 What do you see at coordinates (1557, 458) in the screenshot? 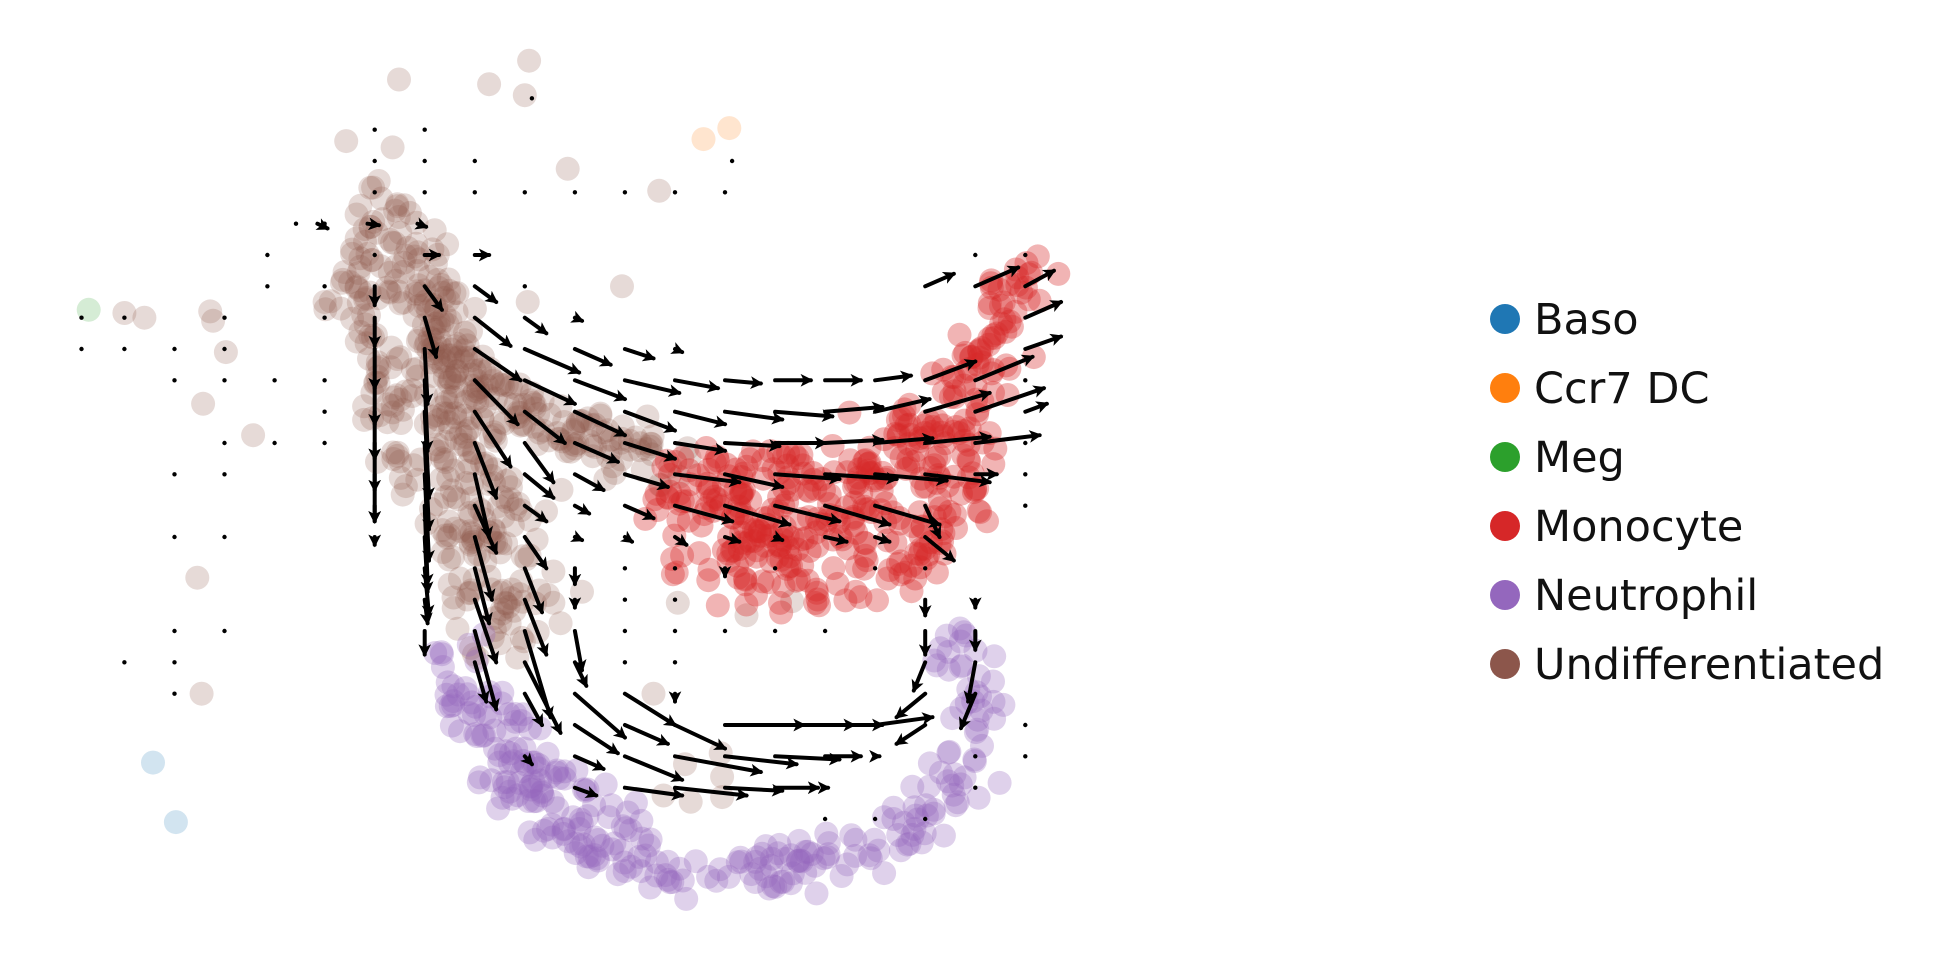
I see `legend-item-meg: Meg` at bounding box center [1557, 458].